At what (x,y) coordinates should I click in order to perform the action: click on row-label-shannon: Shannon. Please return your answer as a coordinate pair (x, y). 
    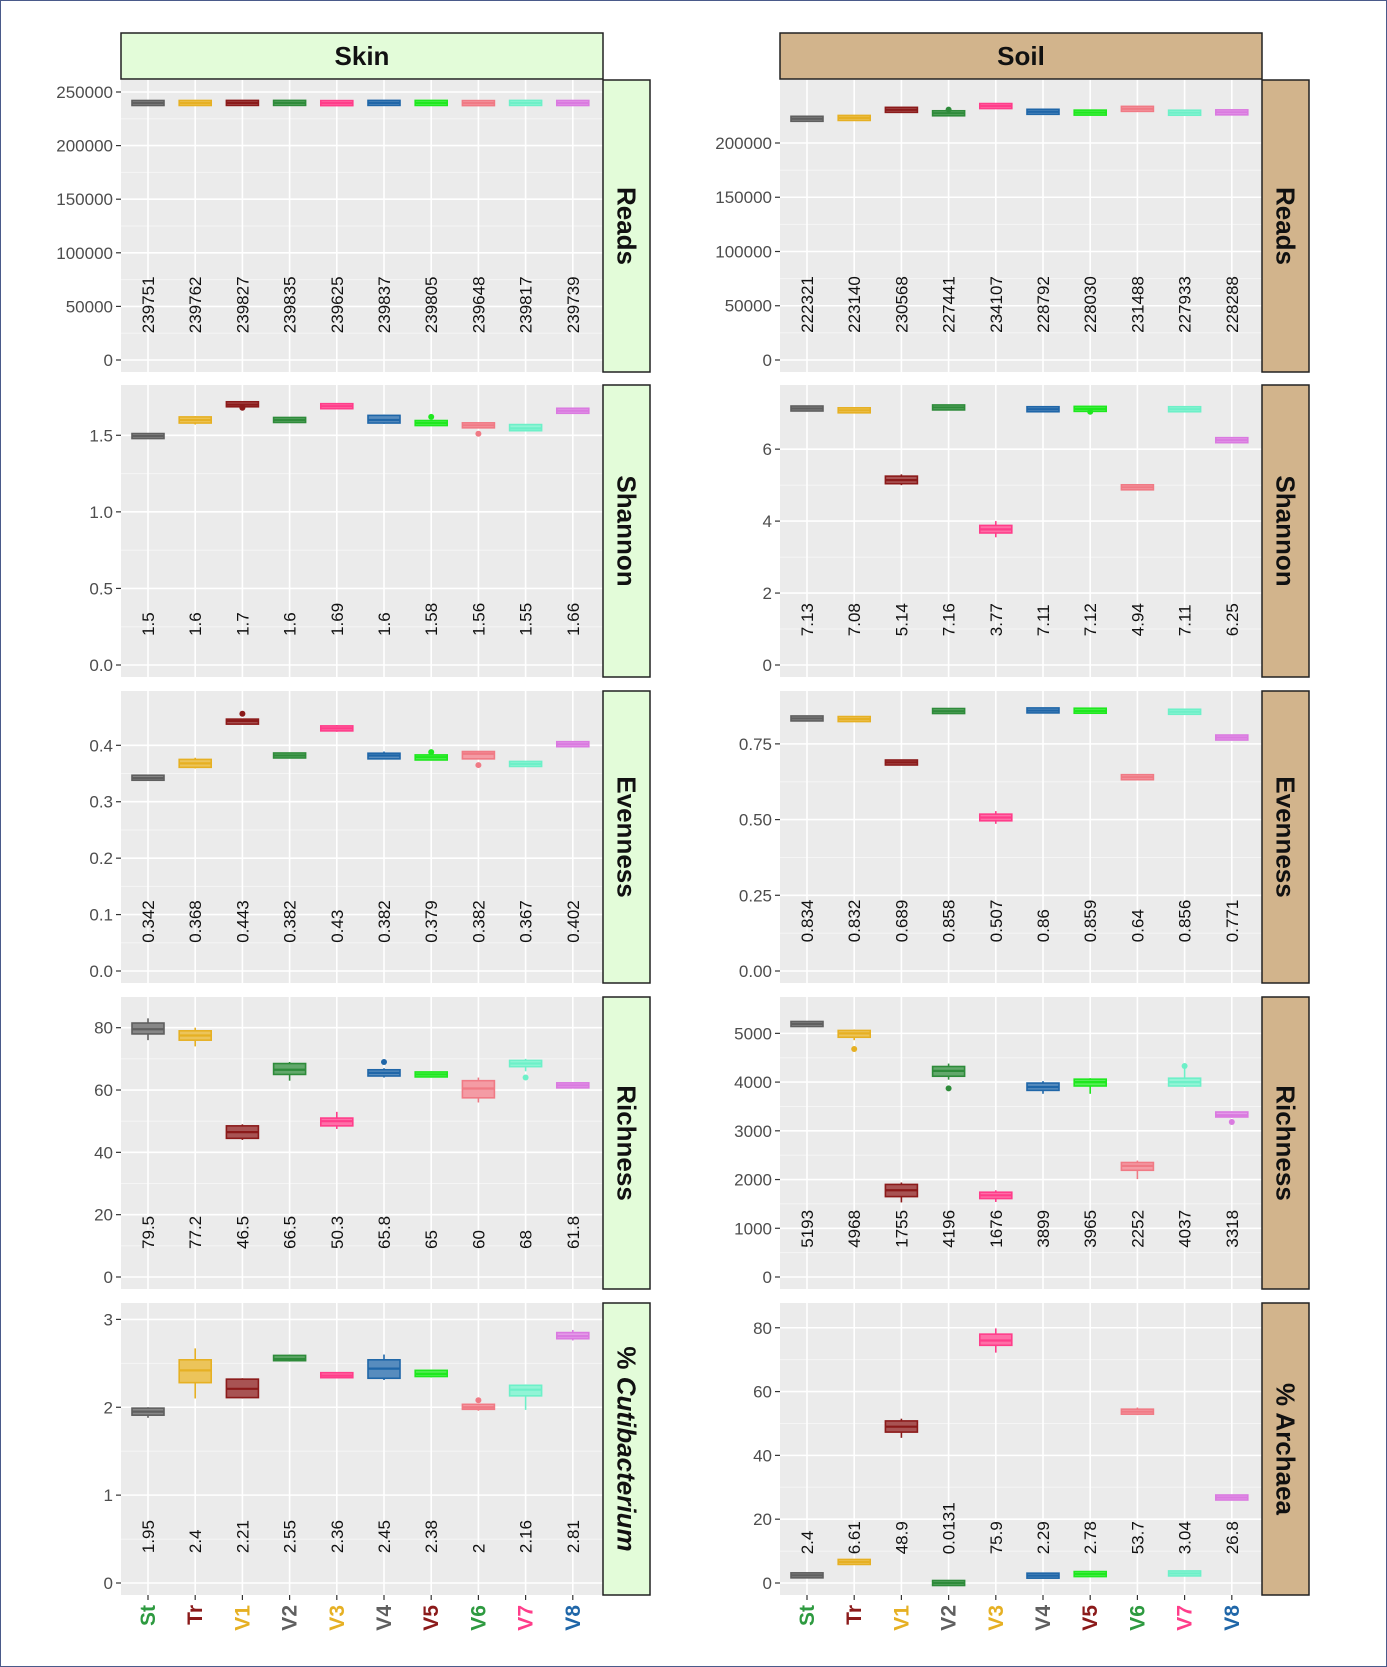
    Looking at the image, I should click on (1286, 530).